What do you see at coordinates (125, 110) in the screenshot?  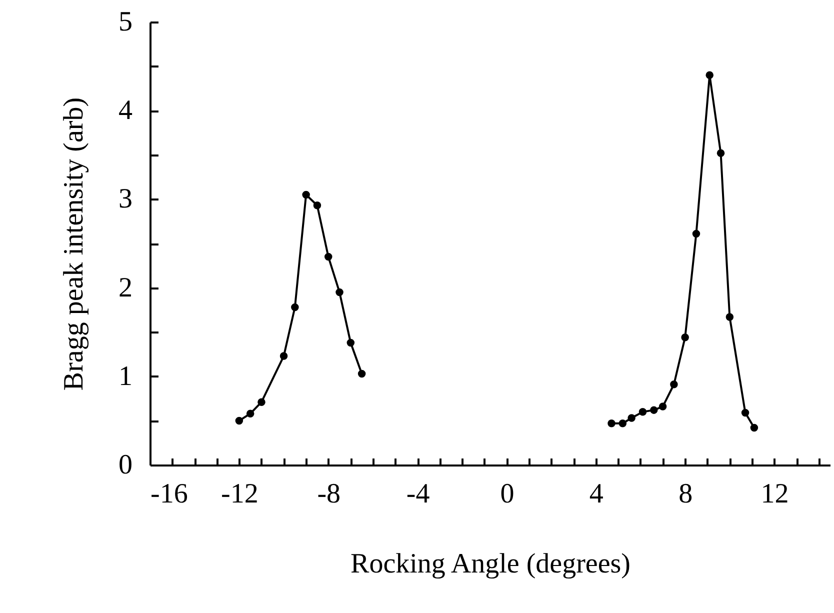 I see `y-tick-label: 4` at bounding box center [125, 110].